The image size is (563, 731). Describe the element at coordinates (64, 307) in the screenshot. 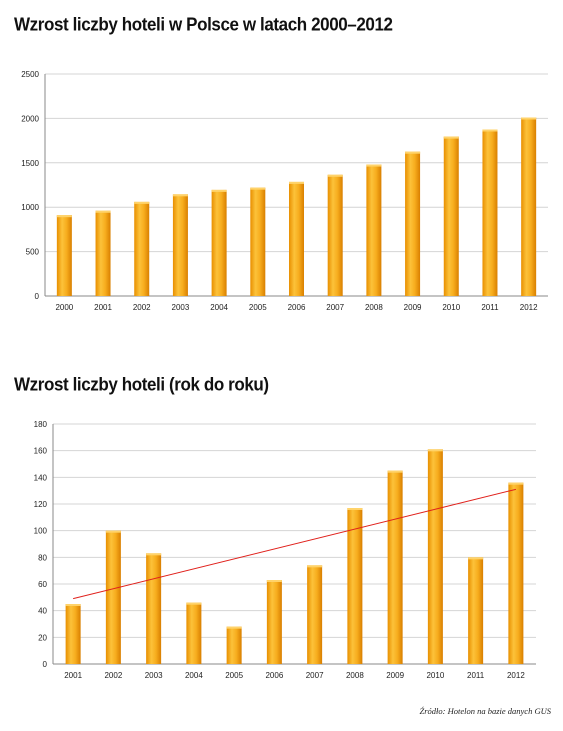

I see `x-tick-label: 2000` at that location.